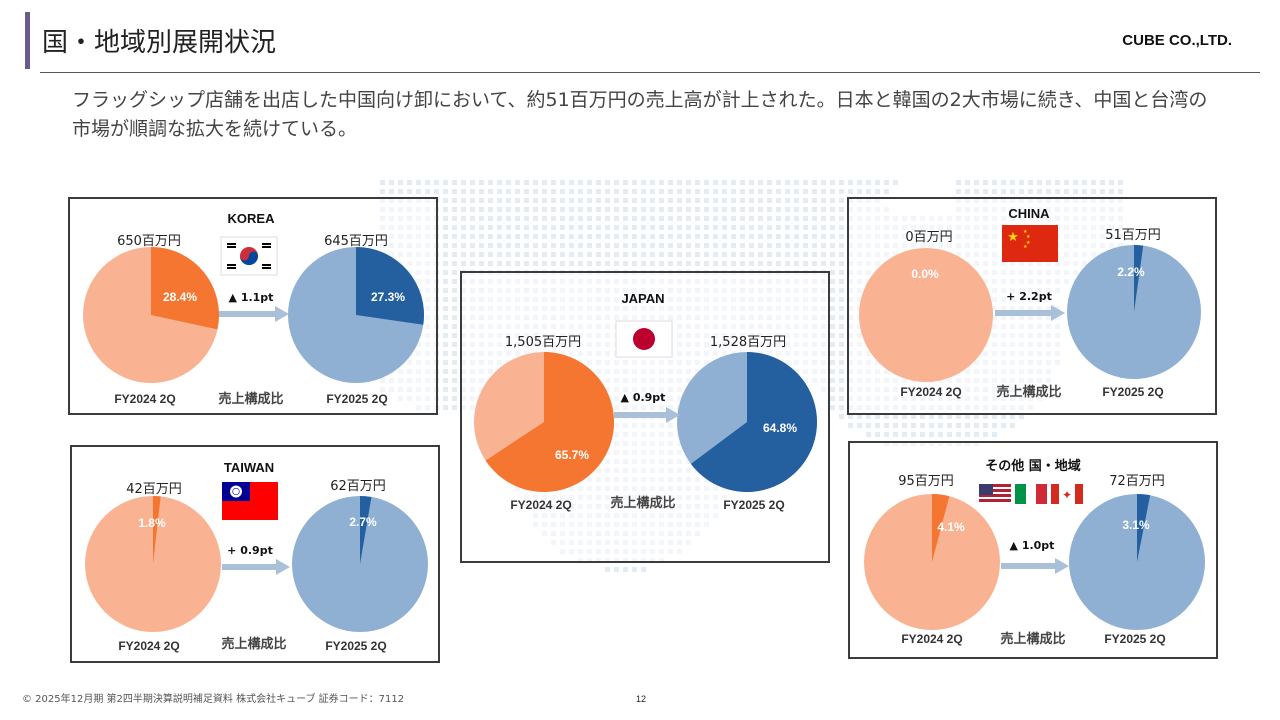  What do you see at coordinates (1032, 639) in the screenshot?
I see `middle-label: 売上構成比` at bounding box center [1032, 639].